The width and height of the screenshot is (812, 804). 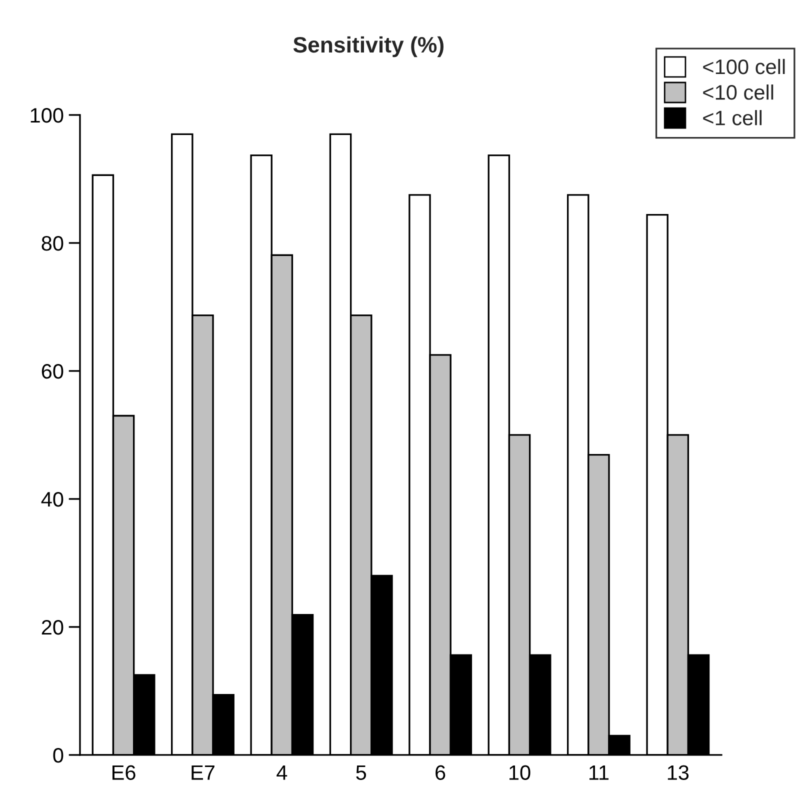 What do you see at coordinates (203, 772) in the screenshot?
I see `x-tick-label: E7` at bounding box center [203, 772].